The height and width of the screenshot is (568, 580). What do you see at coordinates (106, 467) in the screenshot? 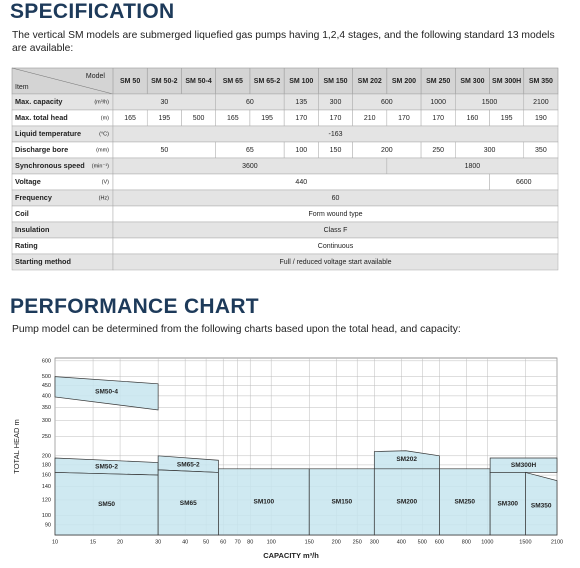
I see `region-label: SM50-2` at bounding box center [106, 467].